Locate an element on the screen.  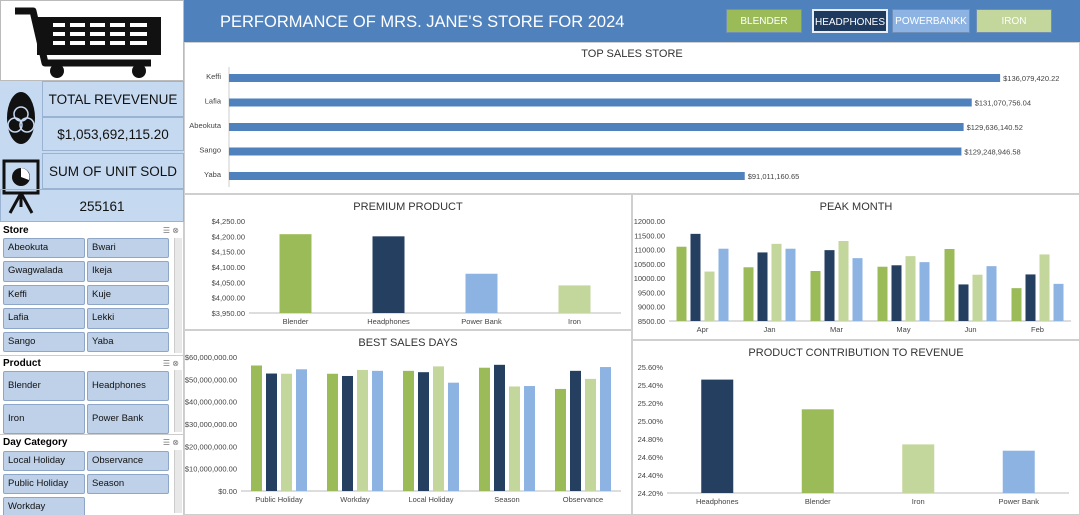
y-tick-label: $3,950.00 is located at coordinates (228, 313).